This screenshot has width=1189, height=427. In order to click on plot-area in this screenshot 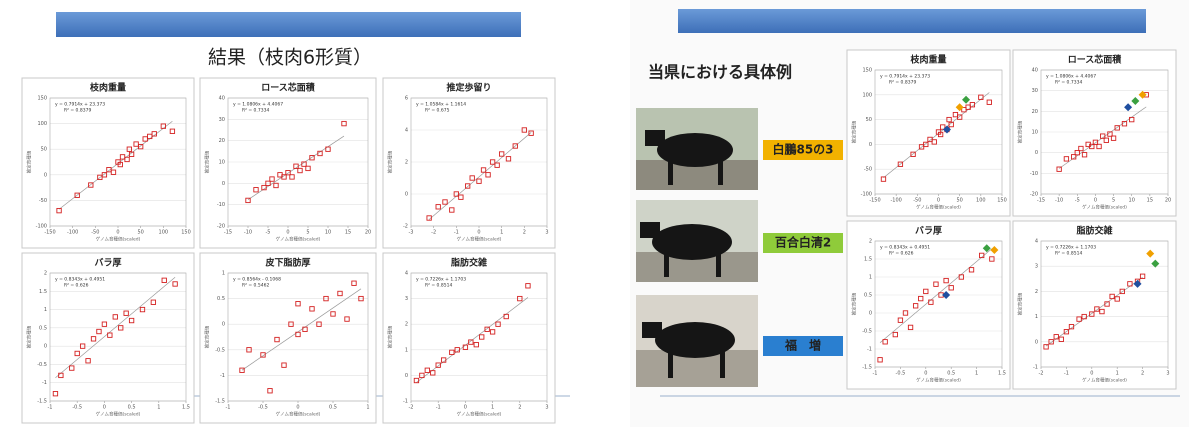, I will do `click(1104, 304)`.